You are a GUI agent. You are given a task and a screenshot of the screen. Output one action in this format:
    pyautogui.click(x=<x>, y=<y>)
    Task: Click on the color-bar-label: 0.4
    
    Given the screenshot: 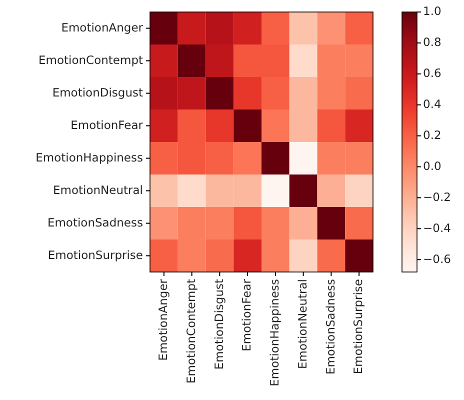 What is the action you would take?
    pyautogui.click(x=432, y=104)
    